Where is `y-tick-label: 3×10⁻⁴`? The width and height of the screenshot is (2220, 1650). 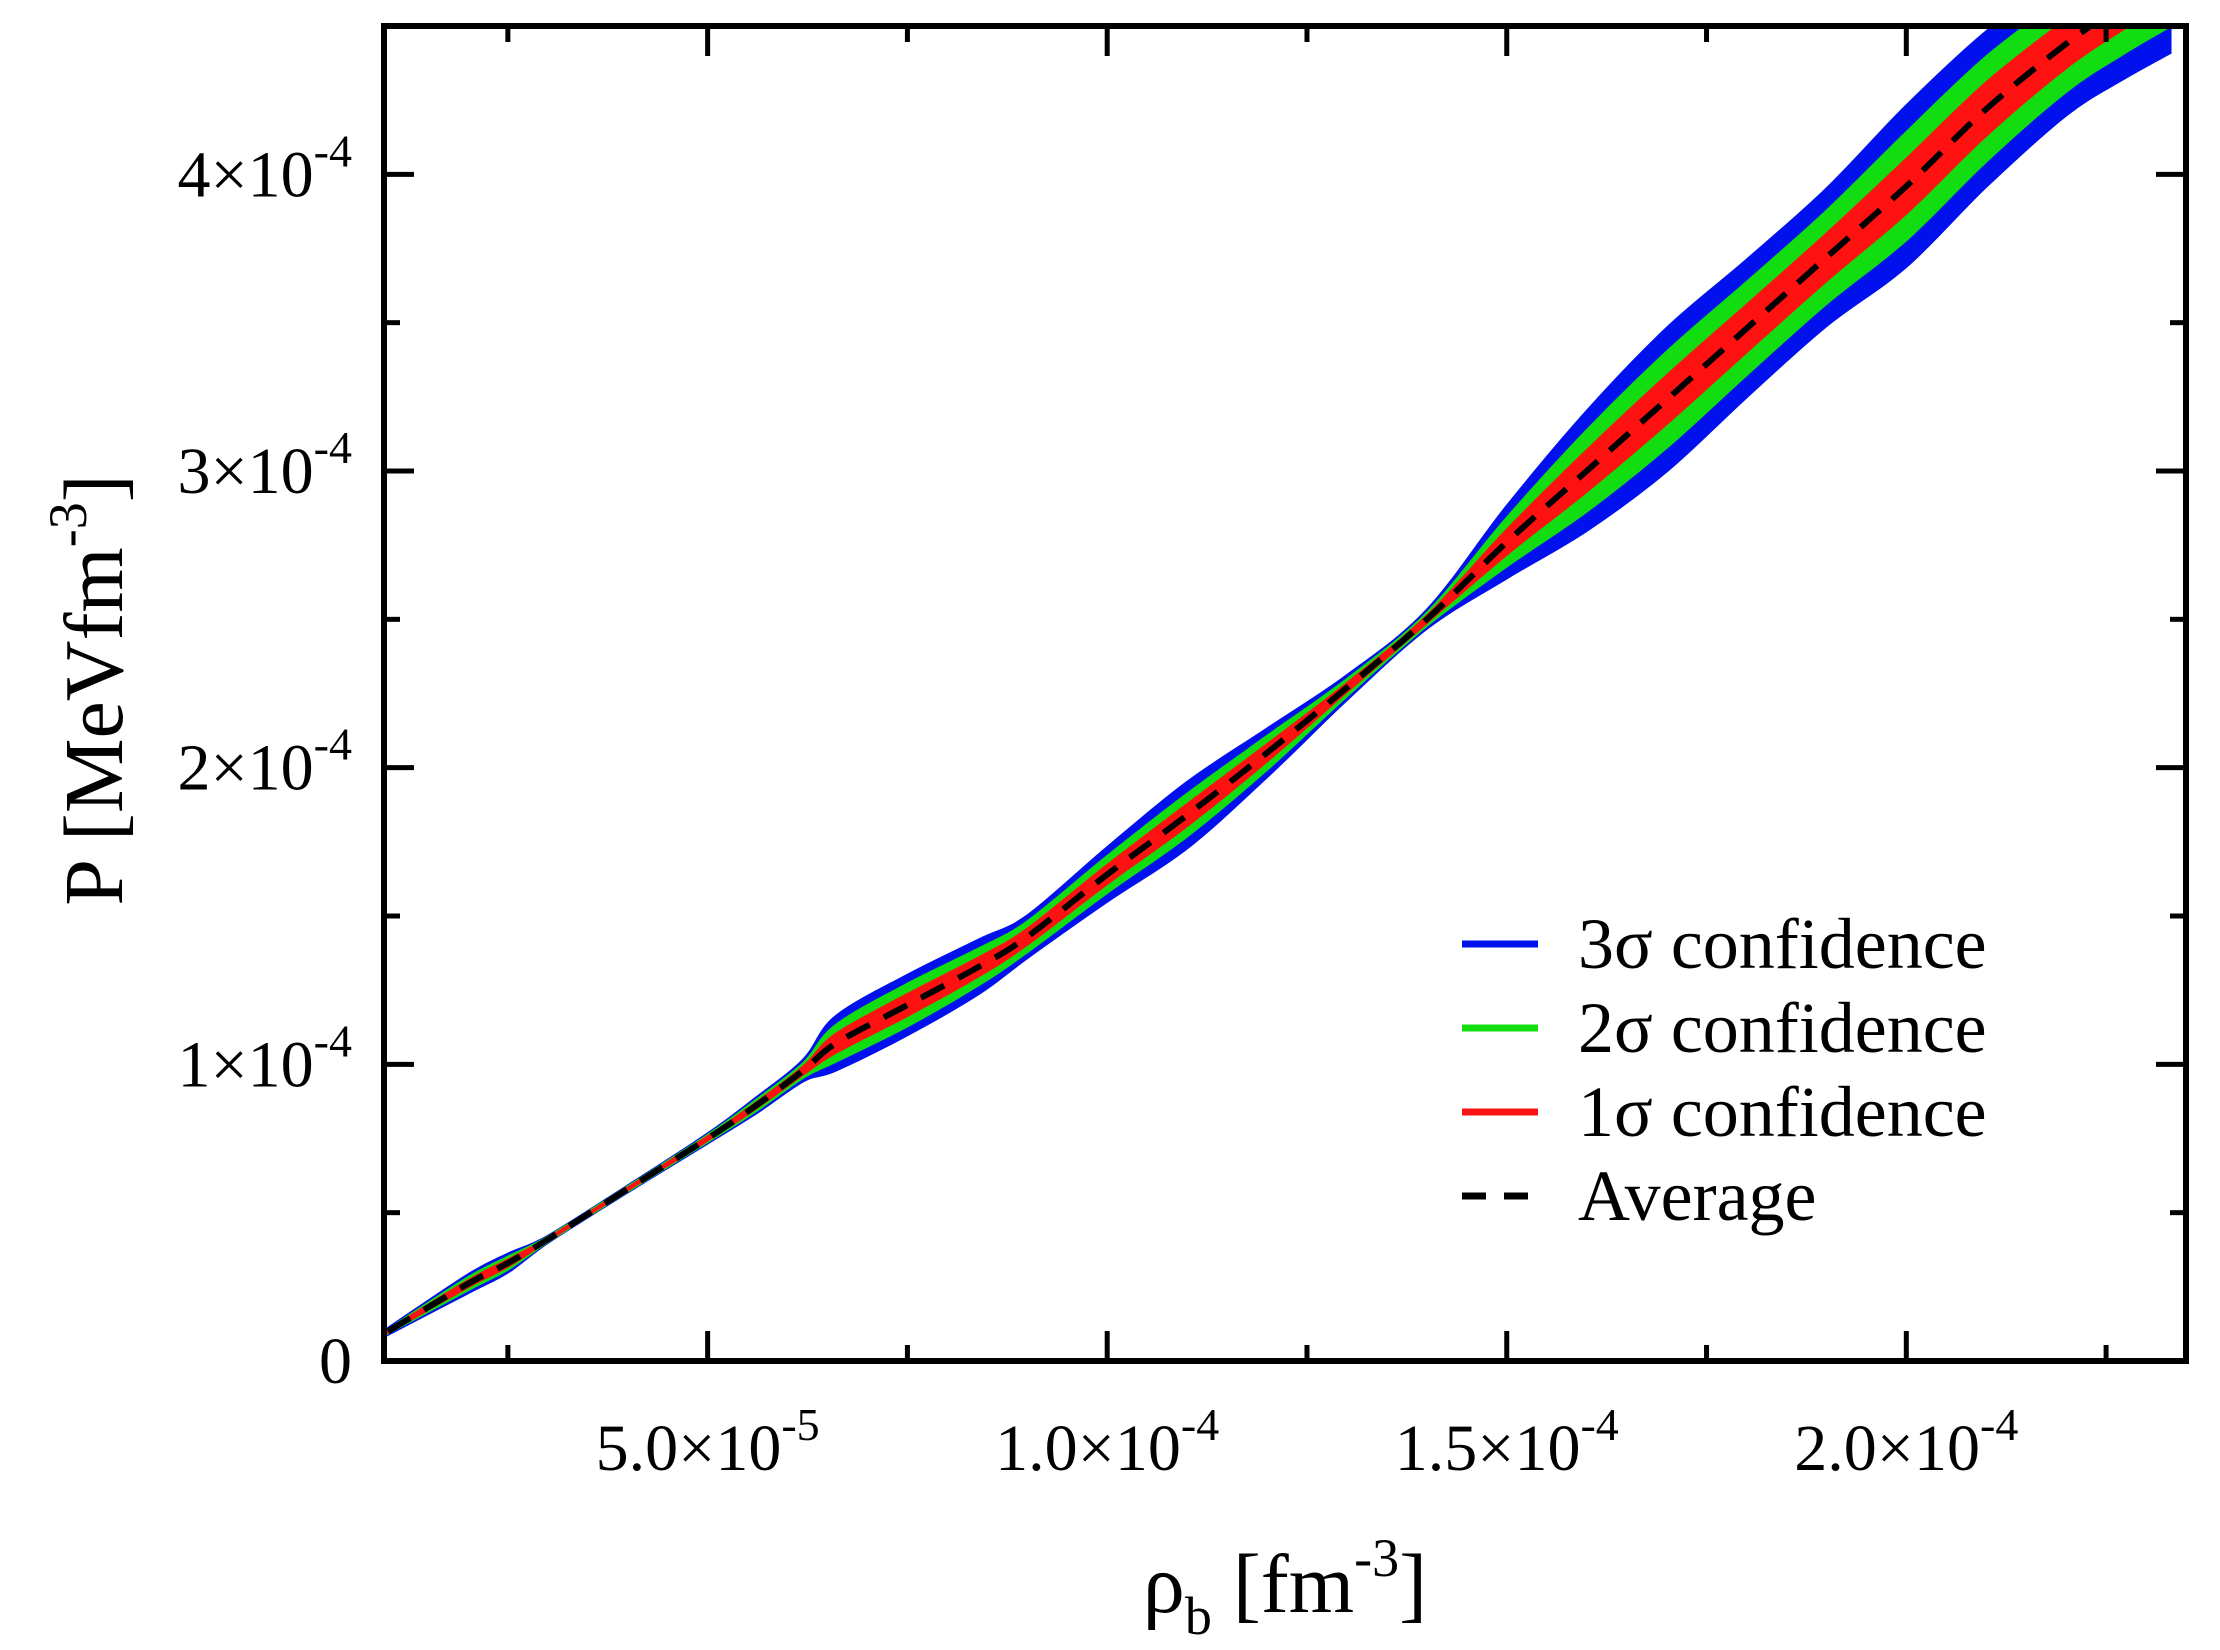 y-tick-label: 3×10⁻⁴ is located at coordinates (264, 465).